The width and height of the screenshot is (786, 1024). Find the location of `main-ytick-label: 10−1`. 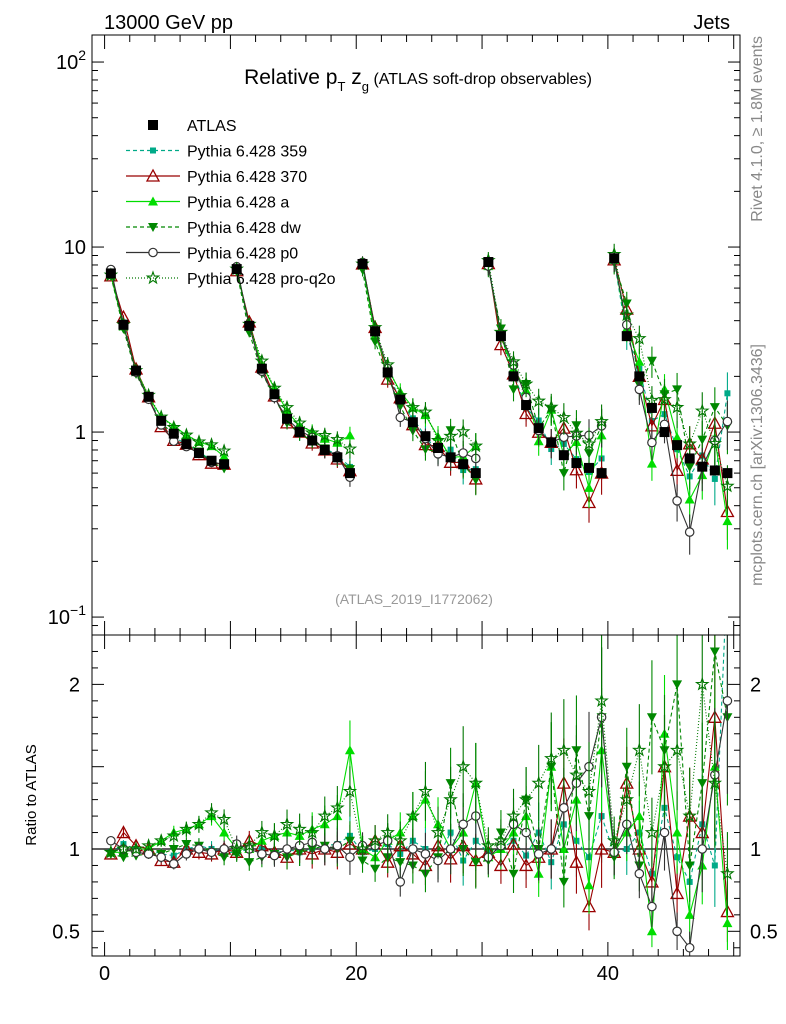

main-ytick-label: 10−1 is located at coordinates (67, 615).